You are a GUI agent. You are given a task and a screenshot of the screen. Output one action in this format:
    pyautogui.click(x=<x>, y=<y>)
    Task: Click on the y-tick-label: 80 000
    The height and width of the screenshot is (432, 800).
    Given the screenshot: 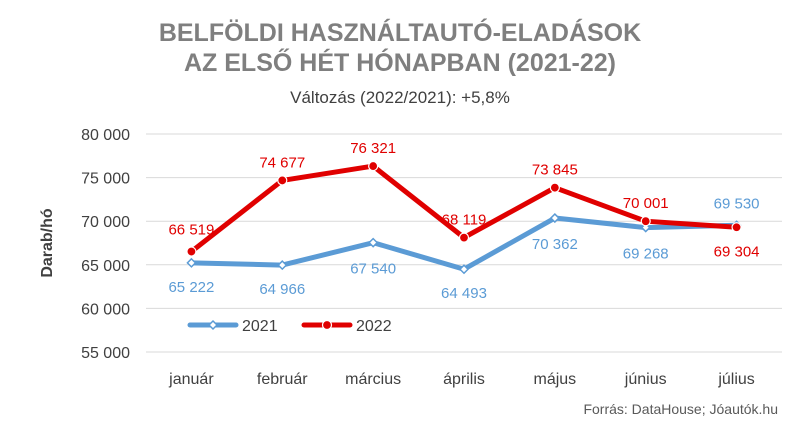 What is the action you would take?
    pyautogui.click(x=105, y=135)
    